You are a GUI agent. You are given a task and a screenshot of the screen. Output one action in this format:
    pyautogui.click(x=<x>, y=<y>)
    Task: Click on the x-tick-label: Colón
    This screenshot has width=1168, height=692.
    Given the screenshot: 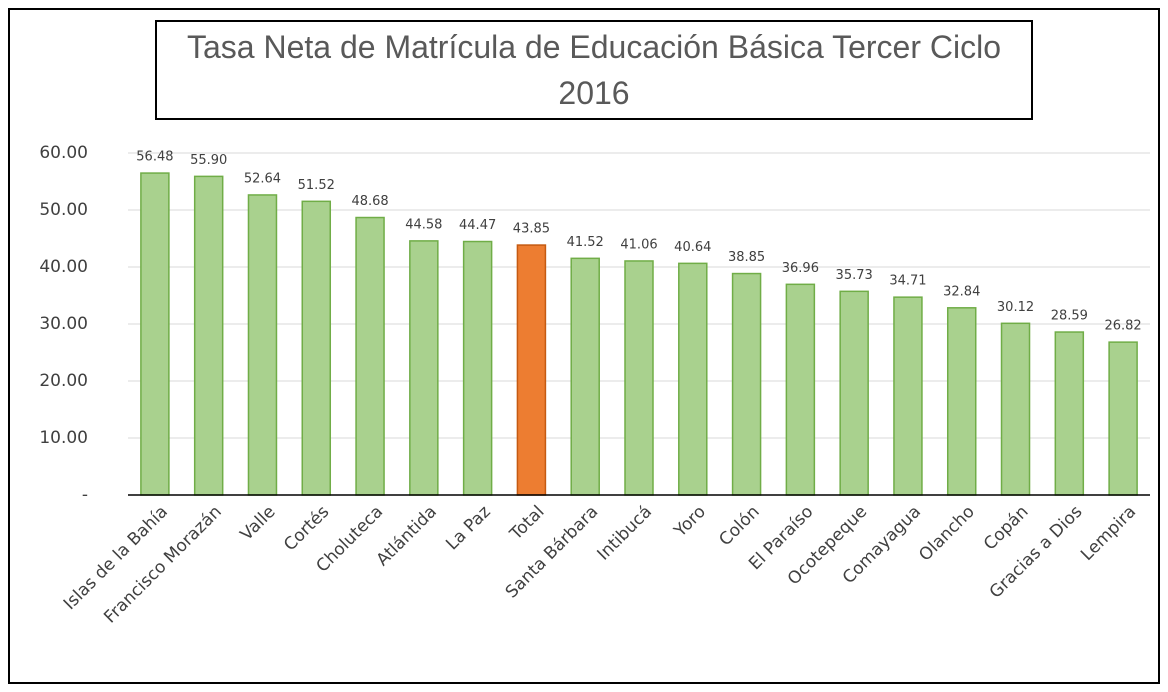 What is the action you would take?
    pyautogui.click(x=739, y=526)
    